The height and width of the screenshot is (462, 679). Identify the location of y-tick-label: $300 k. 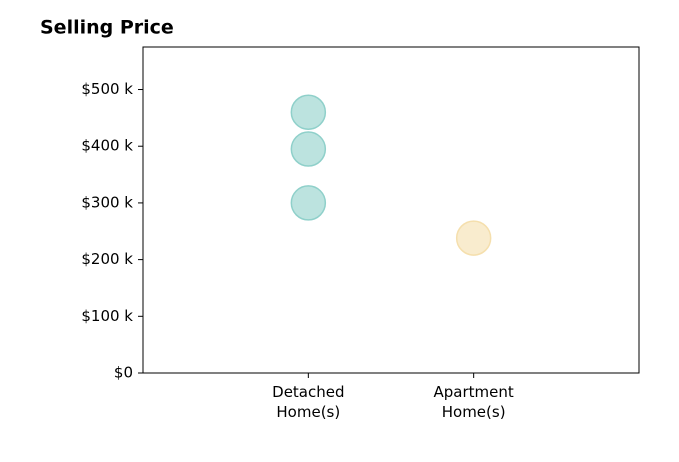
(107, 202).